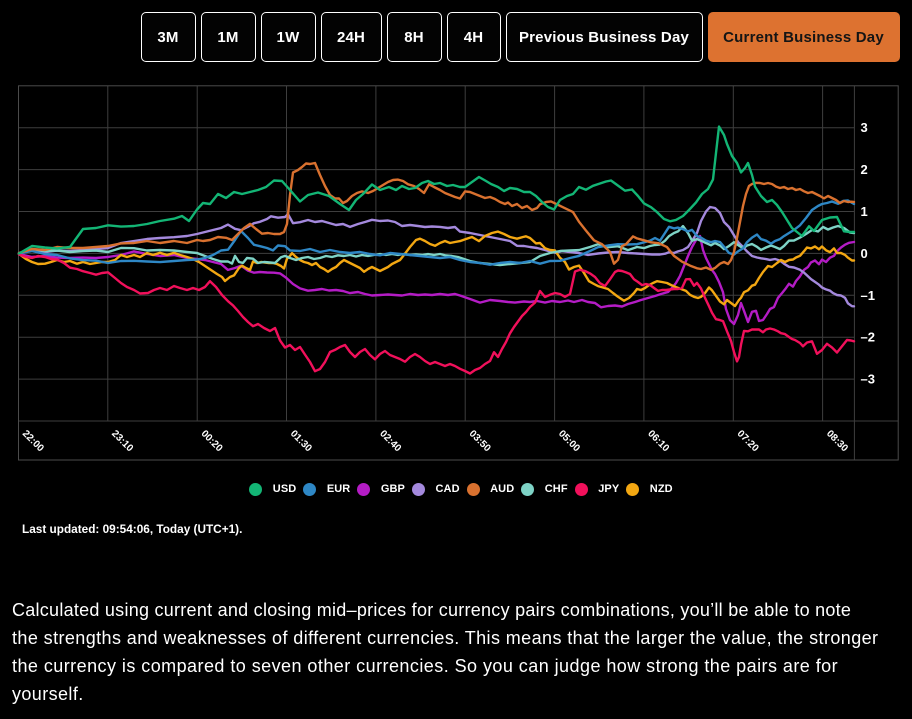 This screenshot has width=912, height=719. I want to click on svg-text: 03:50, so click(480, 441).